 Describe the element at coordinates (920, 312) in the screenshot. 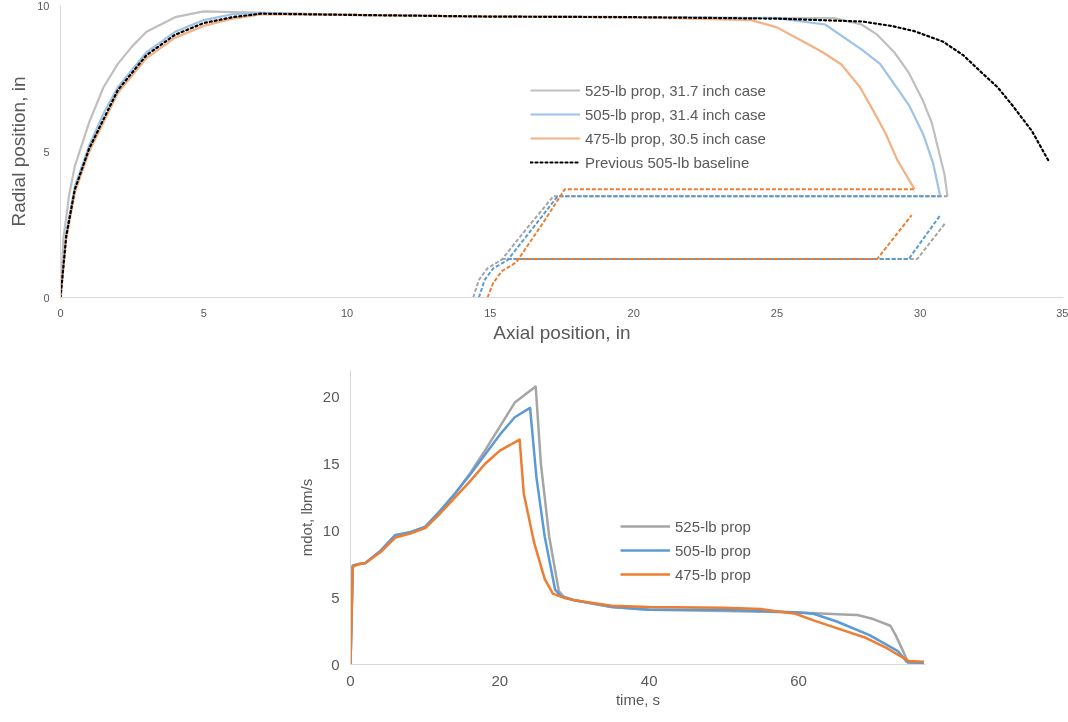

I see `x-tick-label: 30` at that location.